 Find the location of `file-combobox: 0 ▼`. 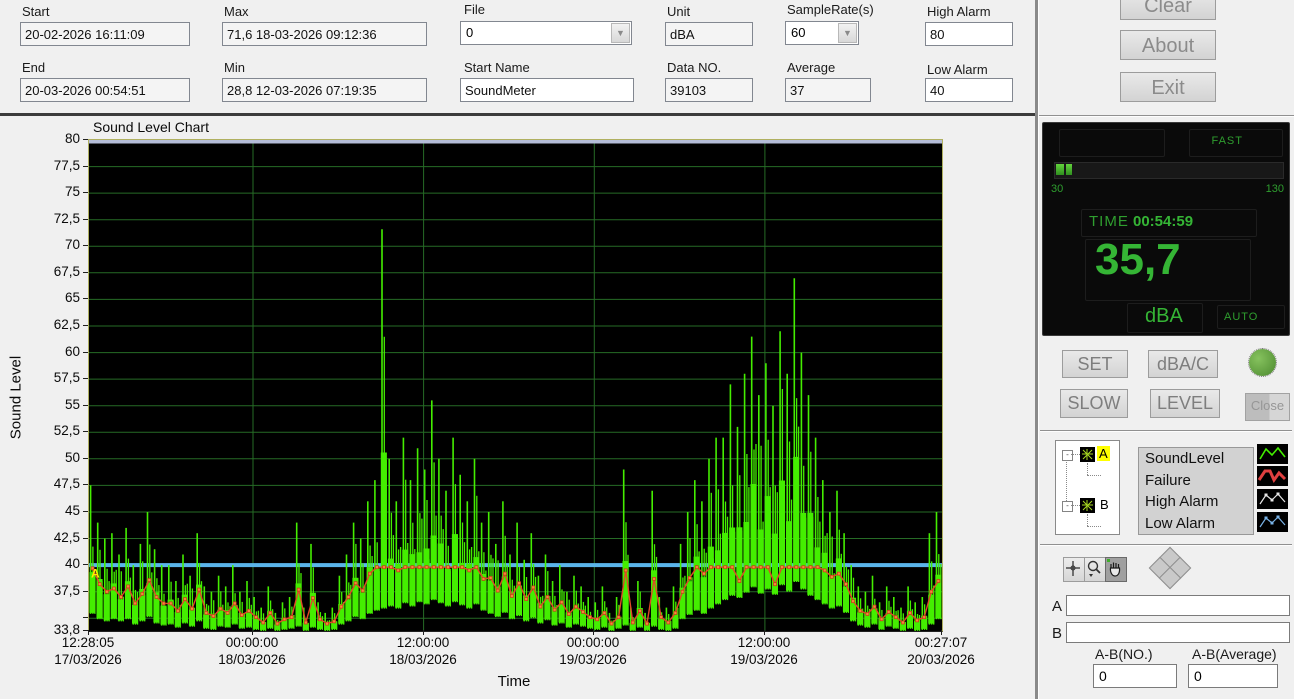

file-combobox: 0 ▼ is located at coordinates (546, 33).